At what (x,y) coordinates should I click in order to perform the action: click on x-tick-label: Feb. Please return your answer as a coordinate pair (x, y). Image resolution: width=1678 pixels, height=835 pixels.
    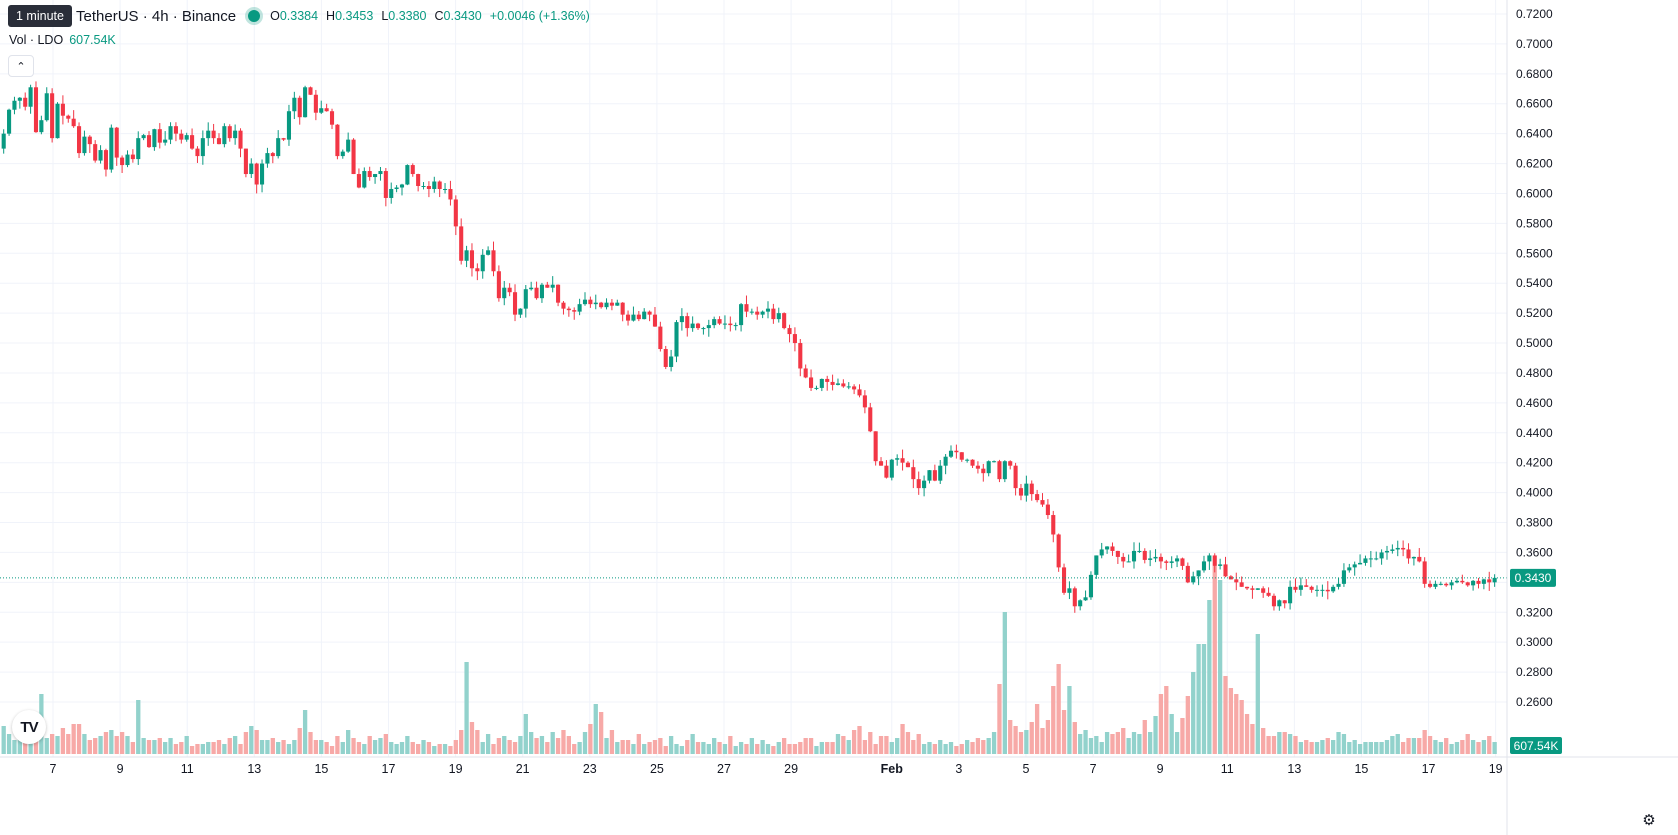
    Looking at the image, I should click on (892, 769).